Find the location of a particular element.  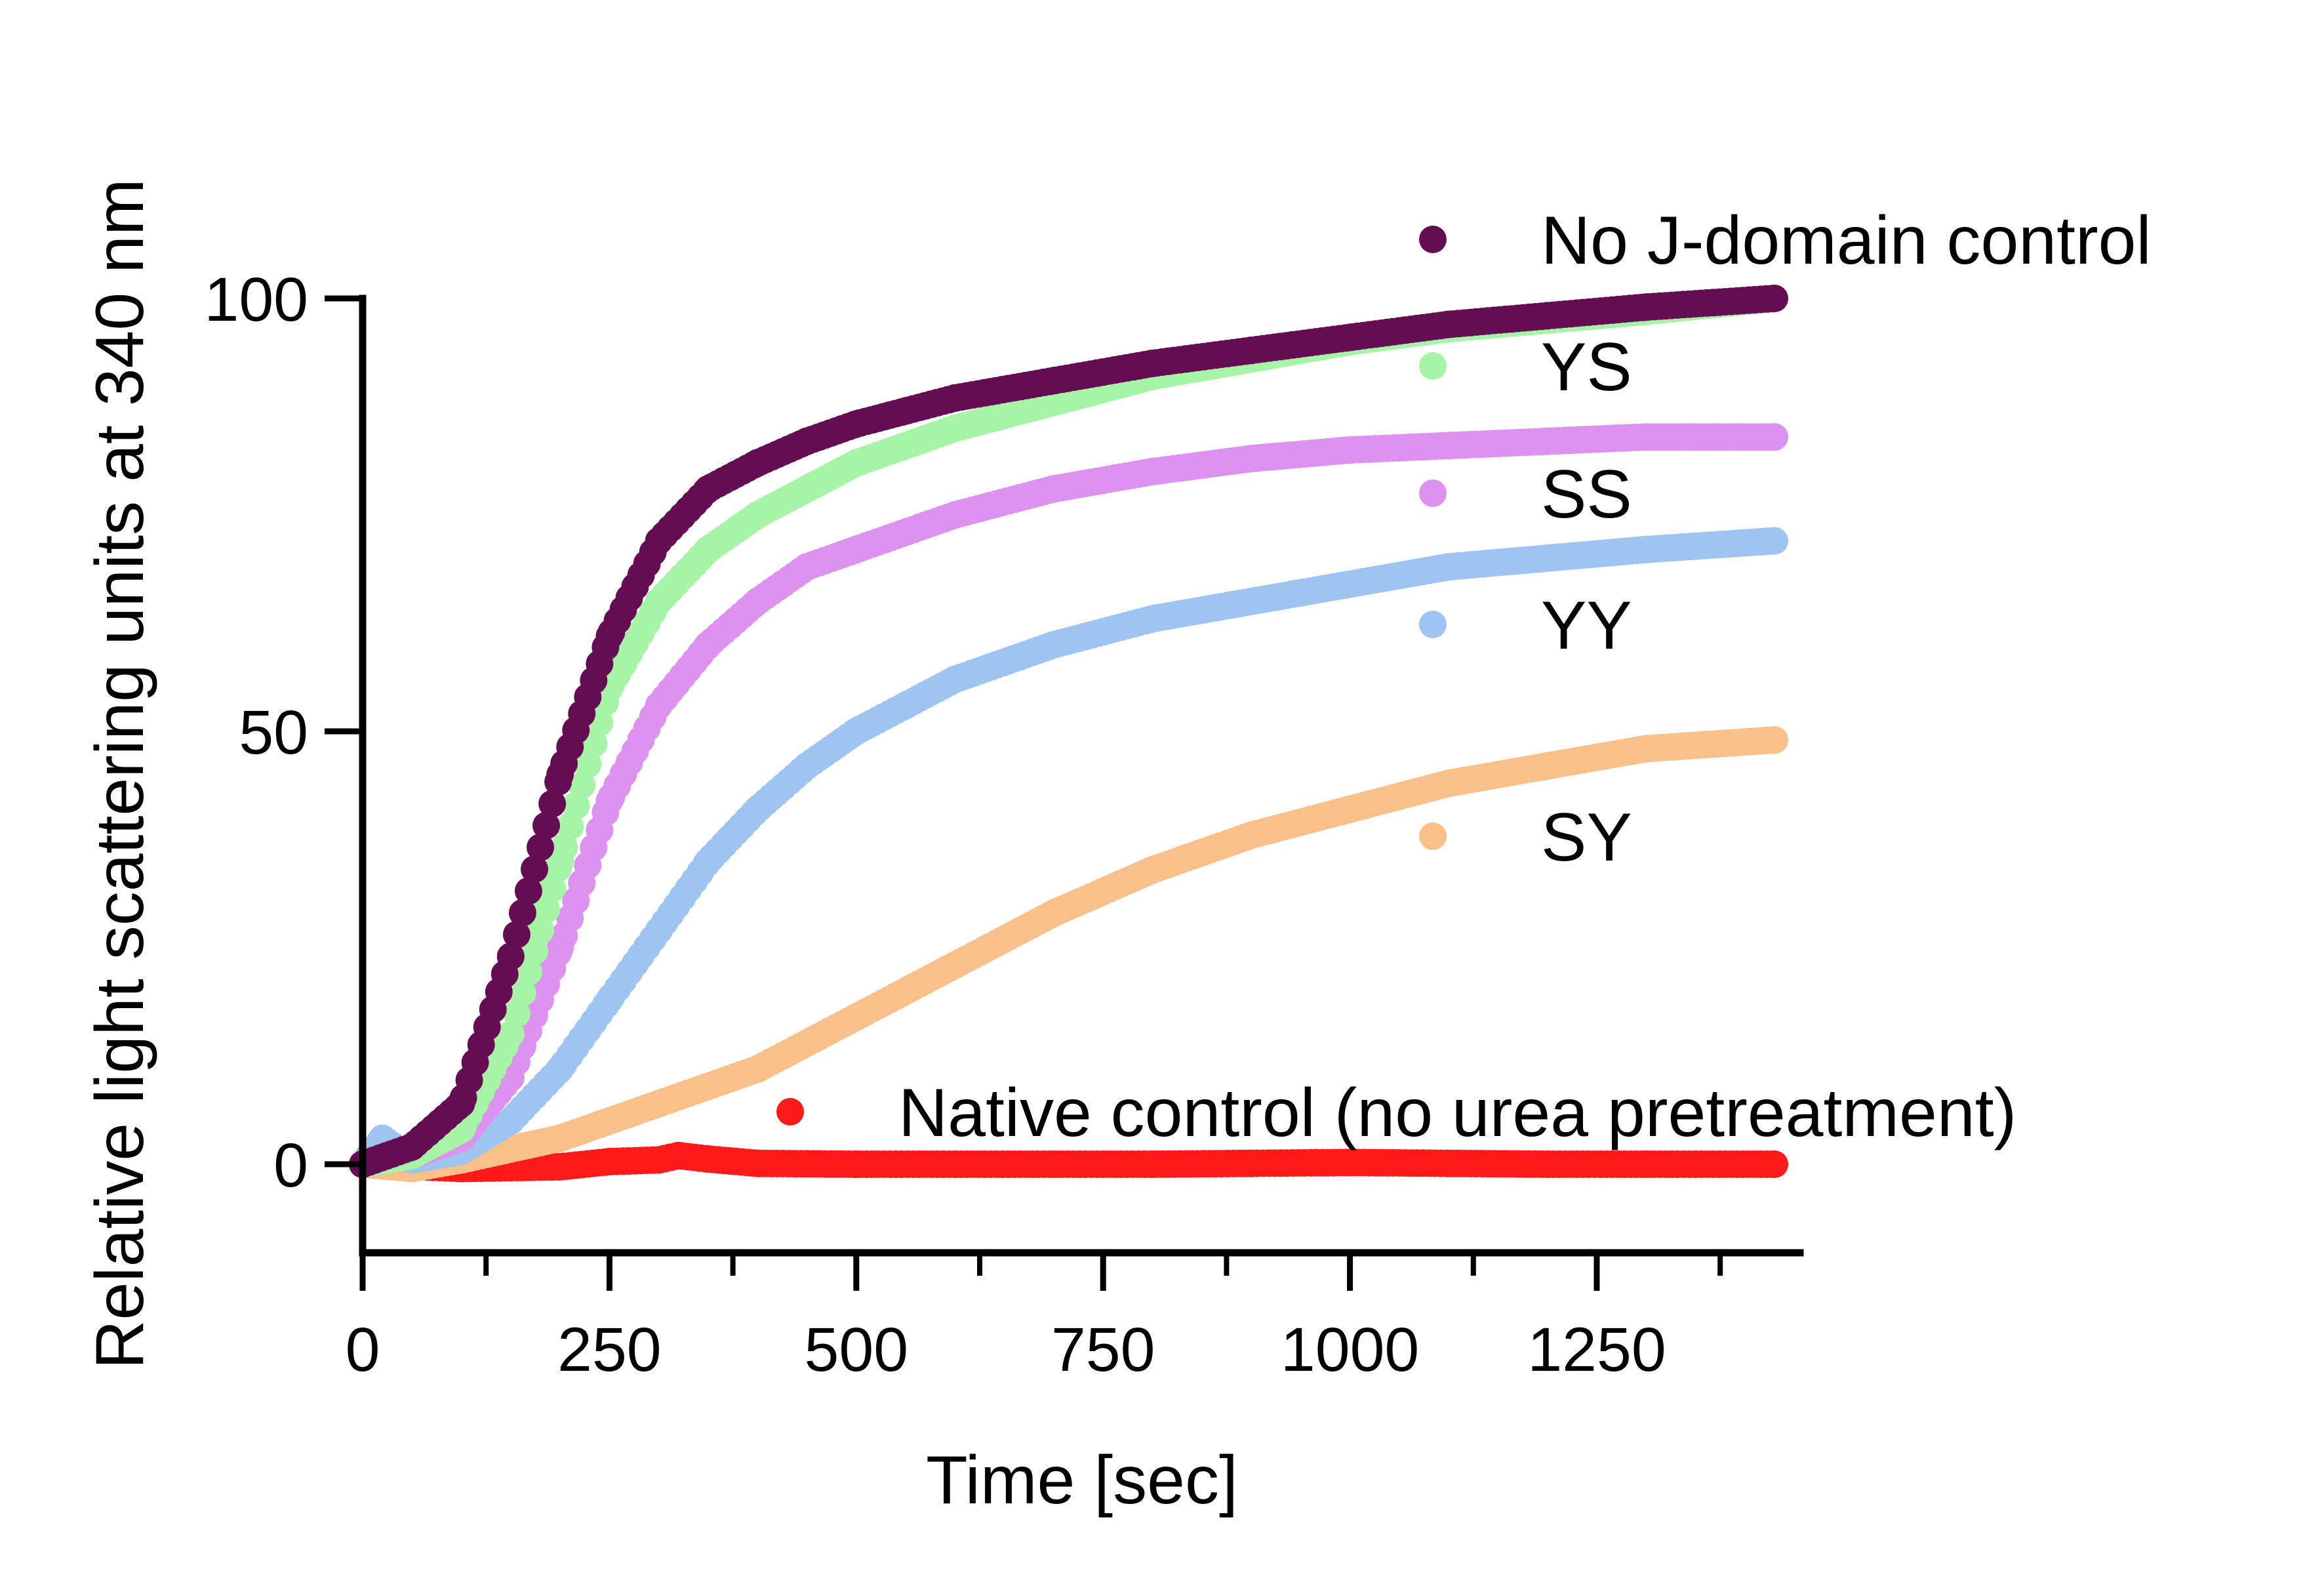

legend-label: No J-domain control is located at coordinates (1846, 241).